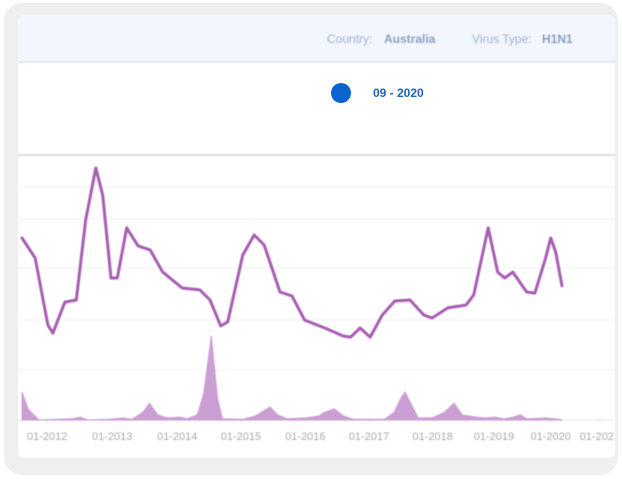  Describe the element at coordinates (502, 39) in the screenshot. I see `virus-label: Virus Type:` at that location.